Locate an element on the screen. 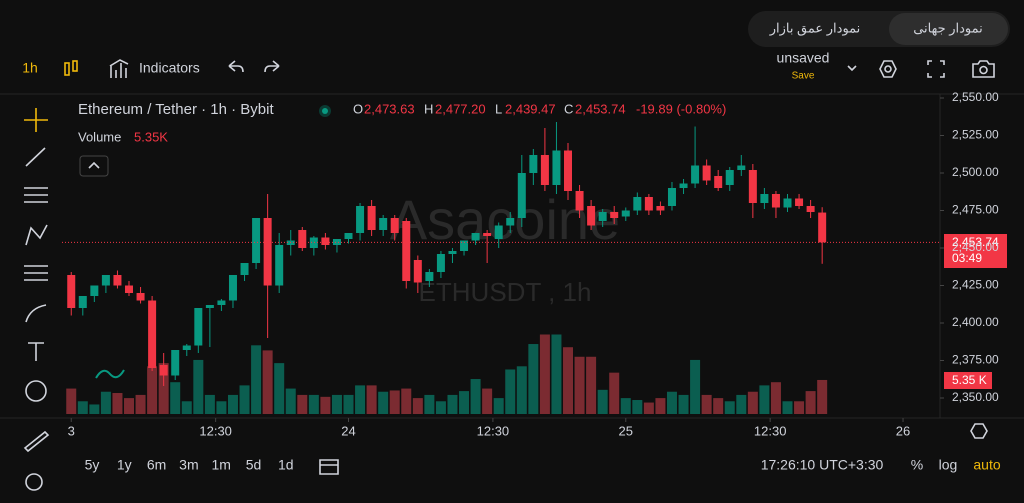 The image size is (1024, 503). volume-value: 5.35K is located at coordinates (151, 136).